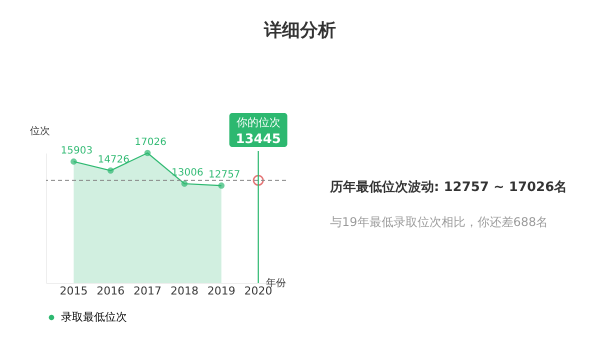 This screenshot has width=600, height=350. What do you see at coordinates (114, 160) in the screenshot?
I see `data-label: 14726` at bounding box center [114, 160].